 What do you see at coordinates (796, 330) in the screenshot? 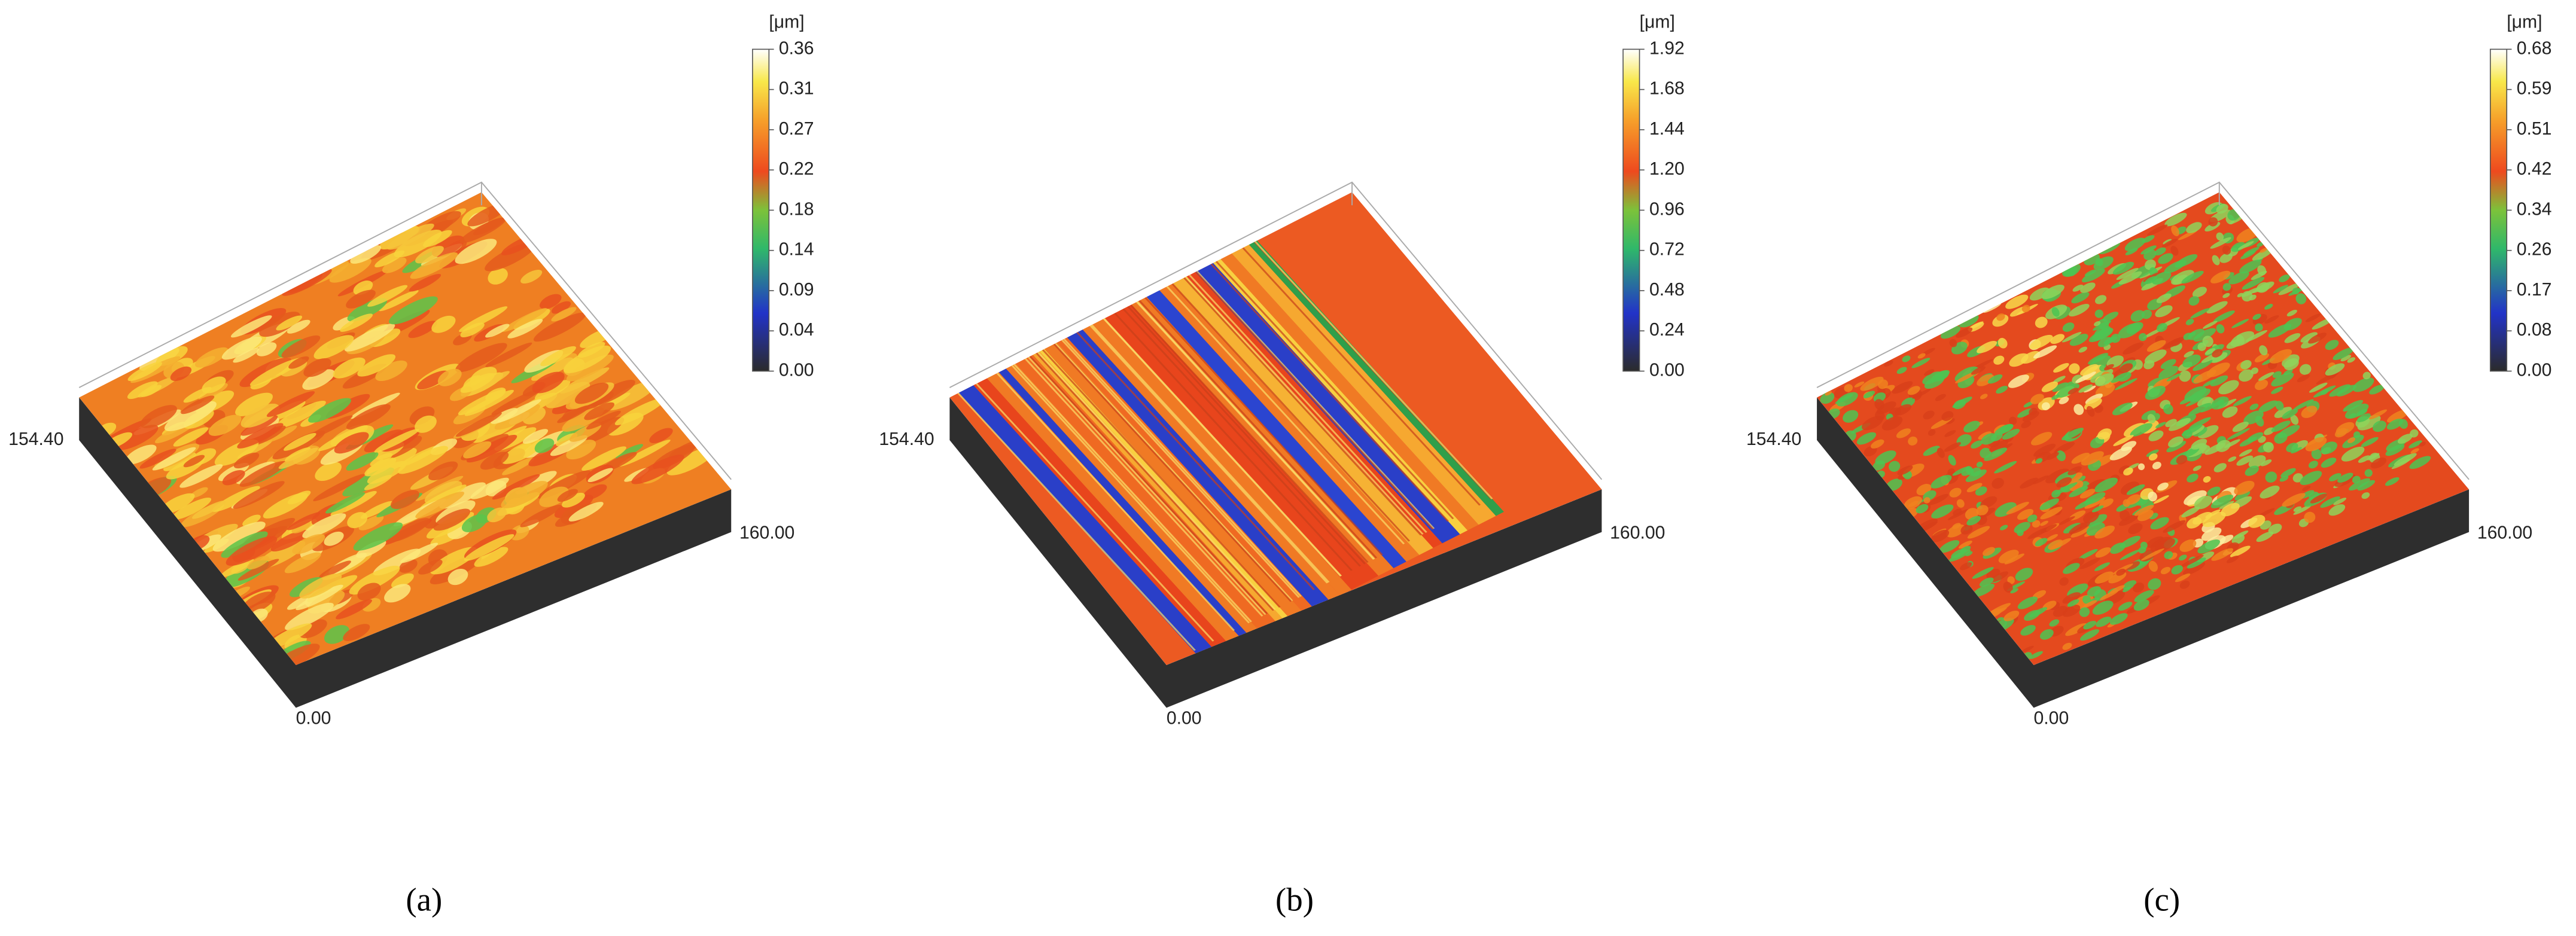
I see `colorbar-tick-label: 0.04` at bounding box center [796, 330].